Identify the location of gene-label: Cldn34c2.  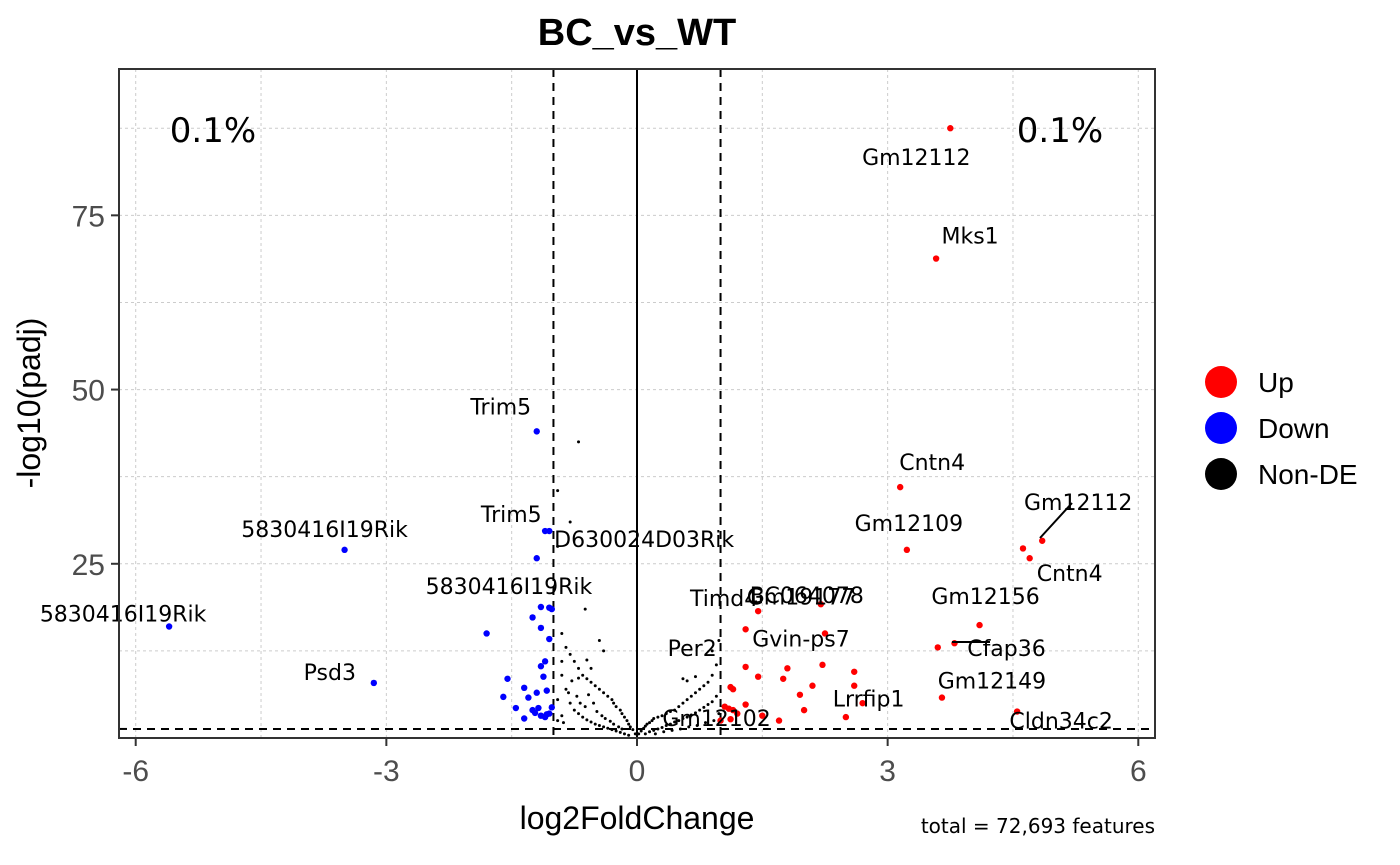
(1060, 722).